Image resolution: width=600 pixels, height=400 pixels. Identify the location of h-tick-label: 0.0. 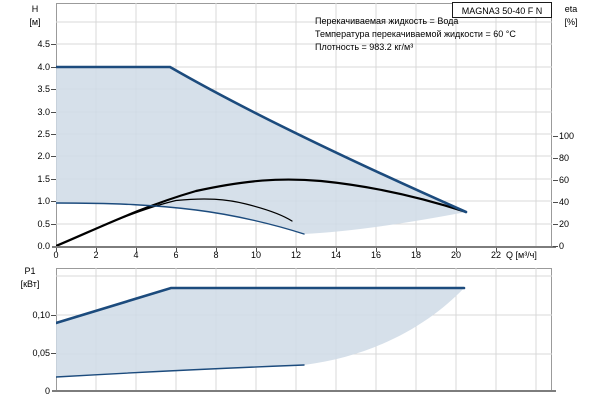
(43, 246).